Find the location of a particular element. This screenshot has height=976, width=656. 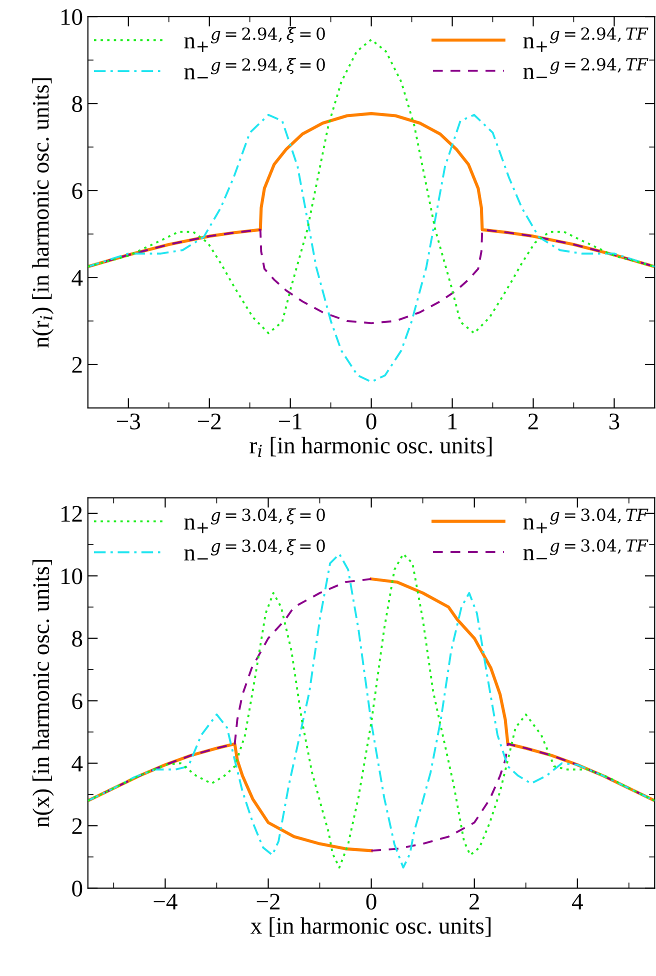

y-tick-label: 12 is located at coordinates (72, 514).